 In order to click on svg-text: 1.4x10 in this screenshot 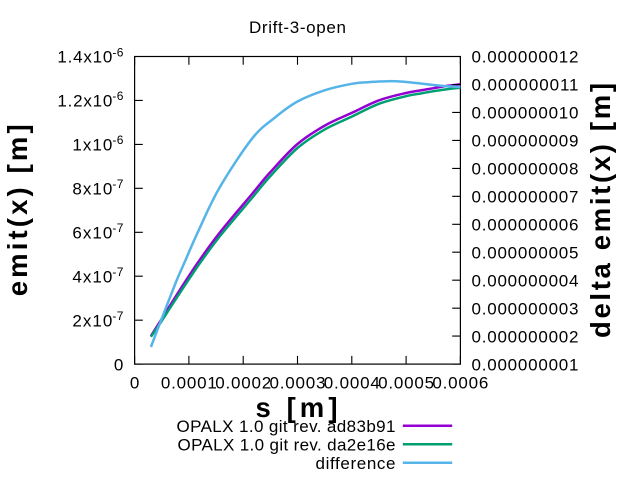, I will do `click(84, 57)`.